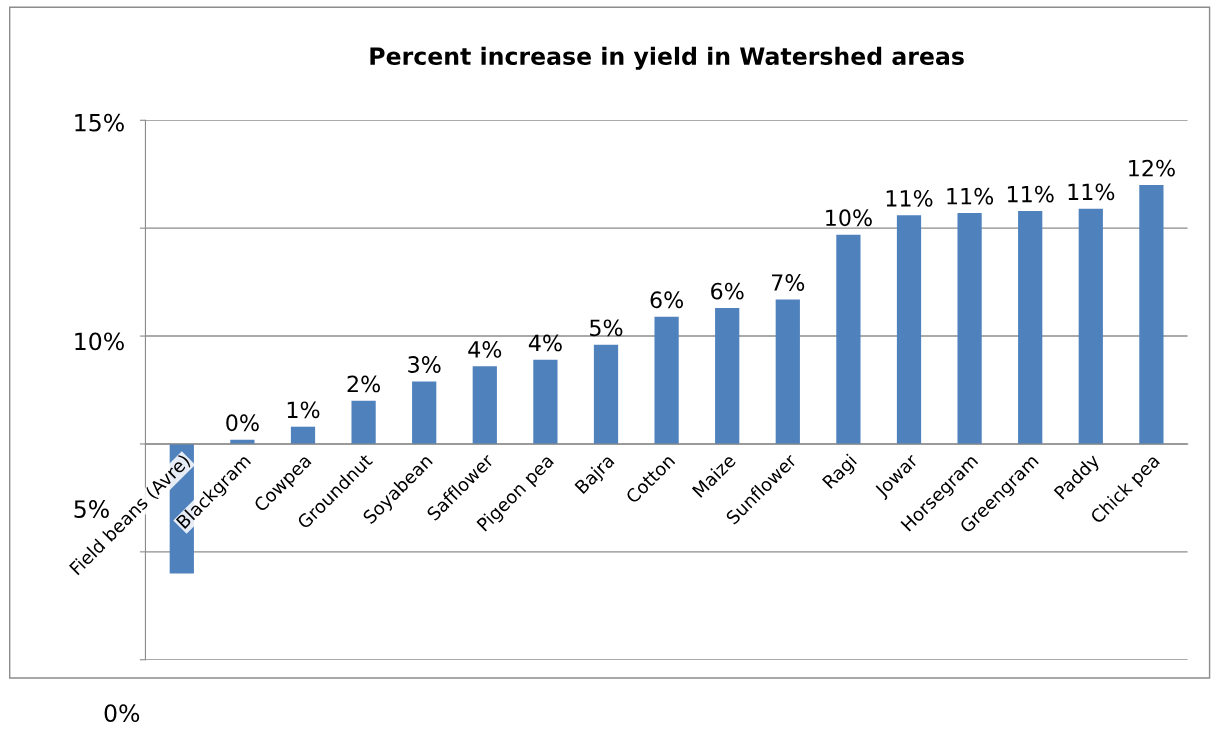 Image resolution: width=1212 pixels, height=729 pixels. Describe the element at coordinates (788, 282) in the screenshot. I see `data-label: 7%` at that location.